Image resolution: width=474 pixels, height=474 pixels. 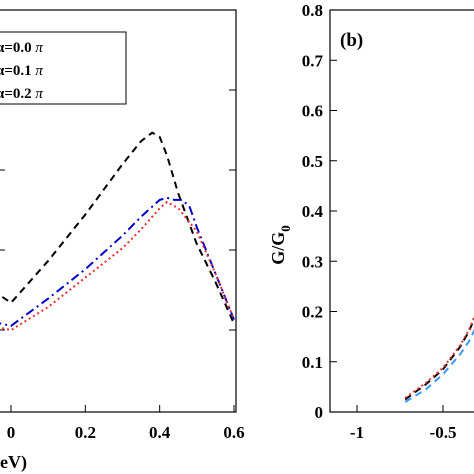 I want to click on legend-entry-1: α=0.0 π, so click(x=21, y=48).